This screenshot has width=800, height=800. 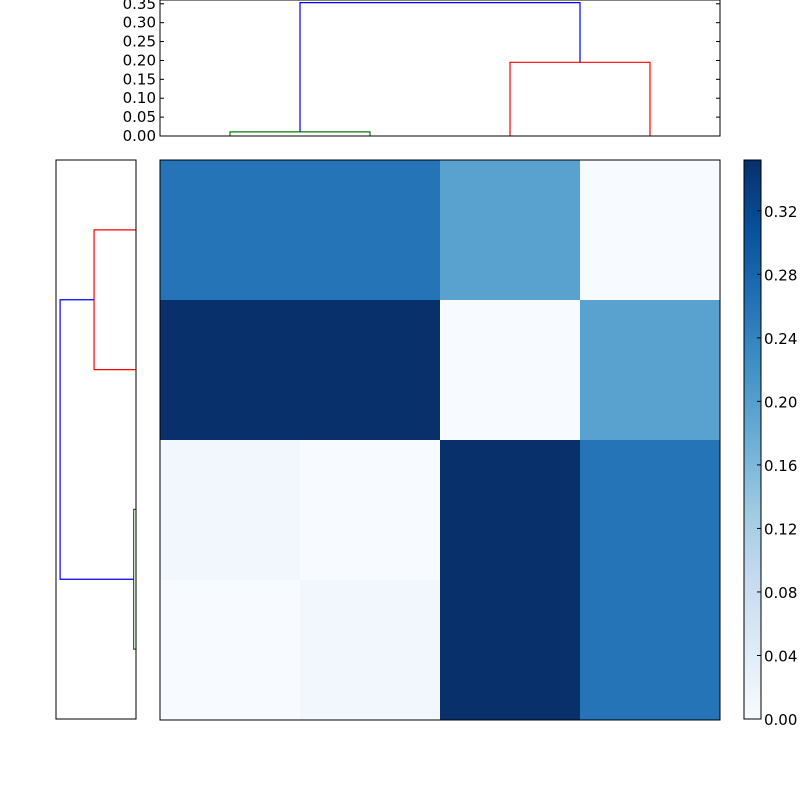 I want to click on colorbar-tick-label: 0.00, so click(x=780, y=720).